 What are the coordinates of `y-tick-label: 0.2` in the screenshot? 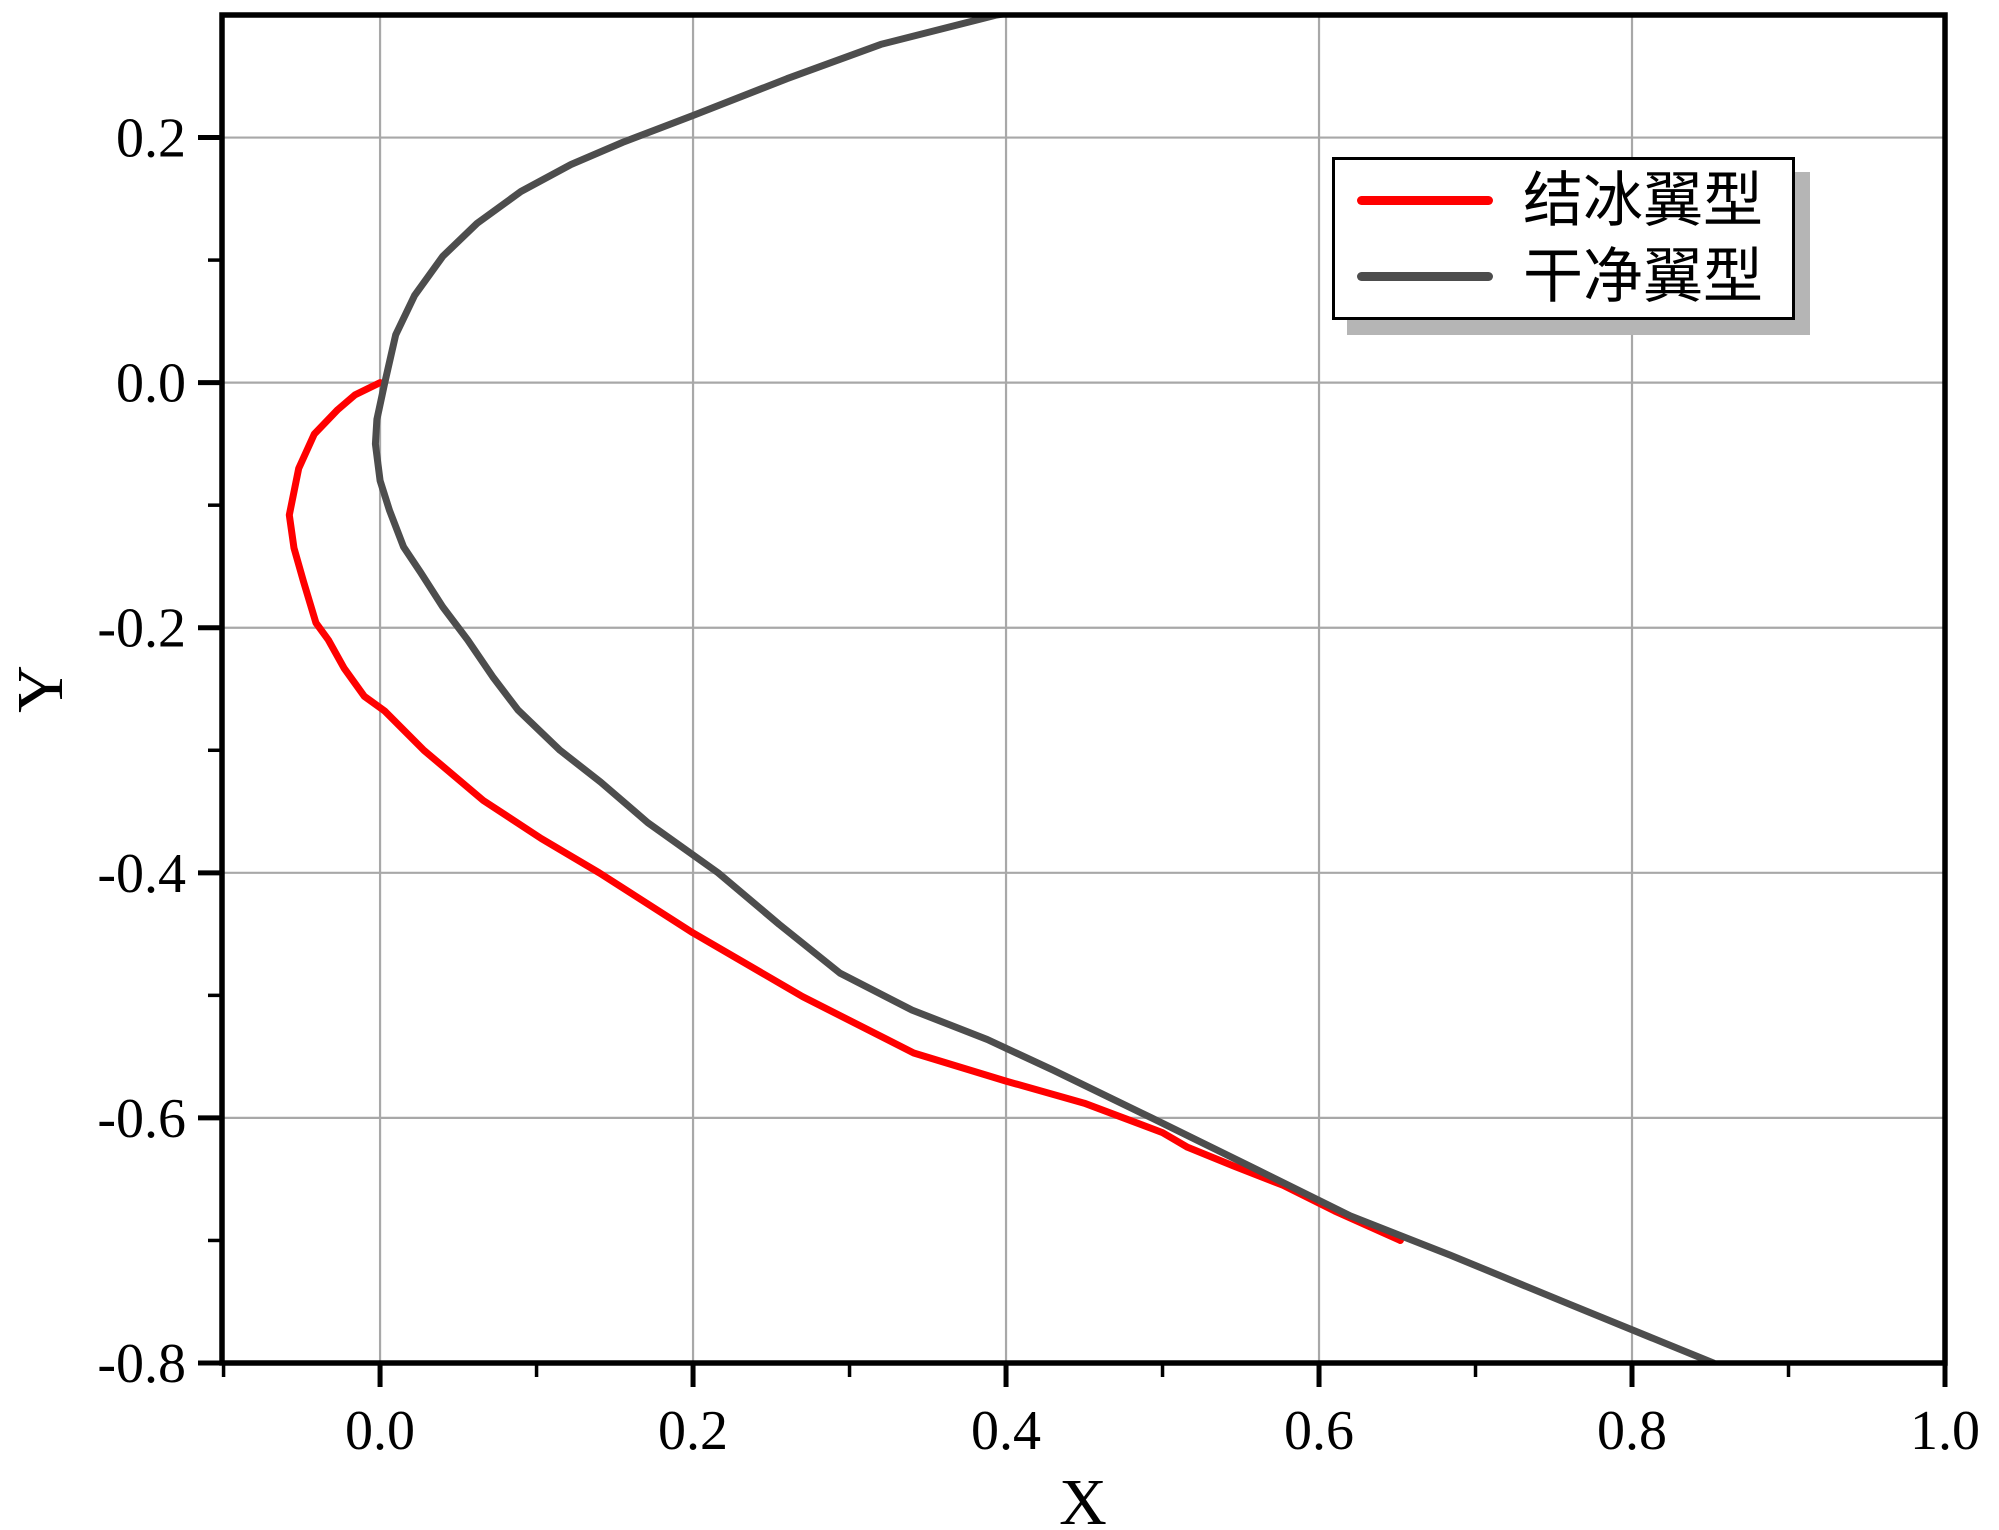 It's located at (151, 139).